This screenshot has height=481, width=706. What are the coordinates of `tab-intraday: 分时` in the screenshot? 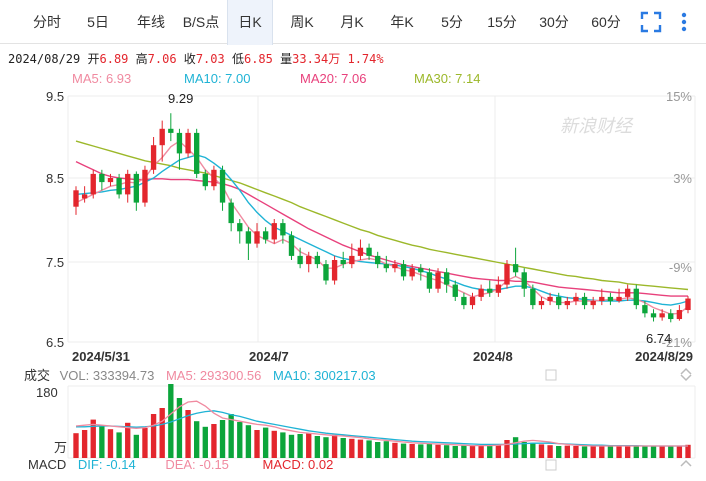 It's located at (47, 22).